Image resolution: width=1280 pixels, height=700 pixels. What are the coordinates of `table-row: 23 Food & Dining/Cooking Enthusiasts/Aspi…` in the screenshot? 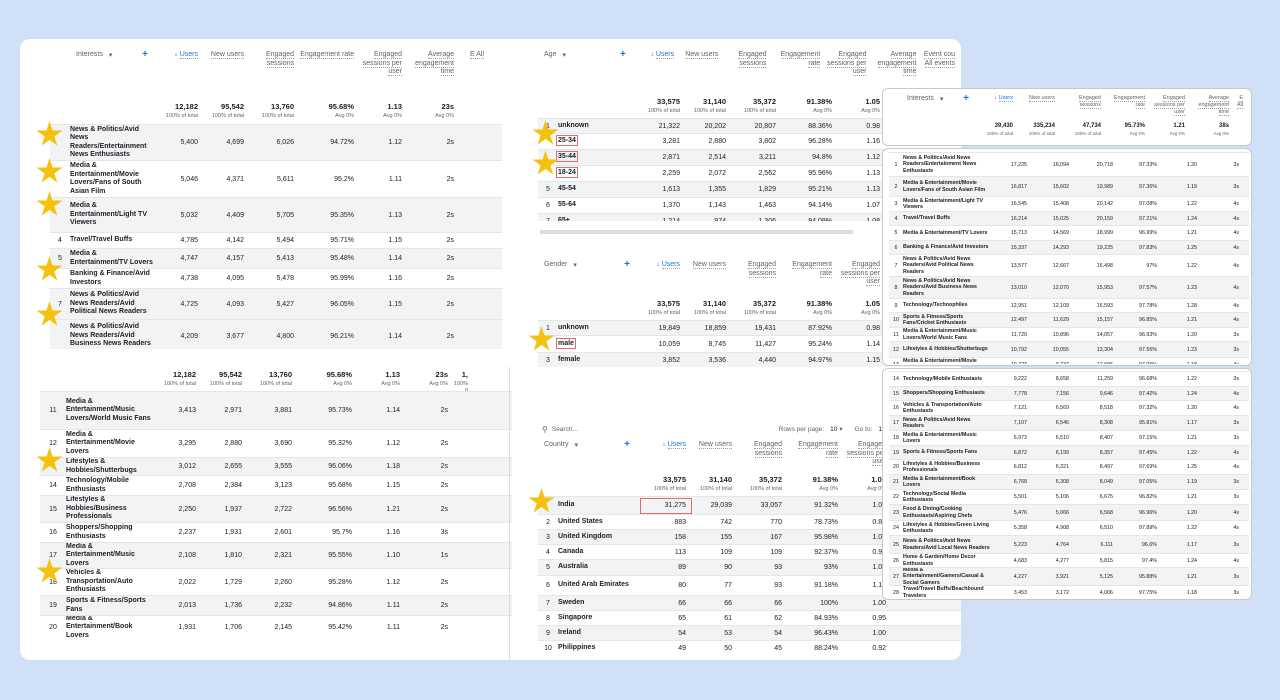 It's located at (1069, 512).